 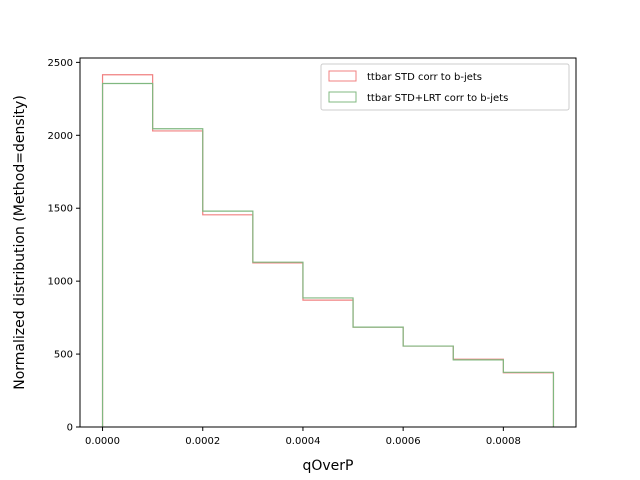 I want to click on x-axis-ticks: 0.0000 0.0002 0.0004 0.0006 0.0008, so click(x=303, y=437).